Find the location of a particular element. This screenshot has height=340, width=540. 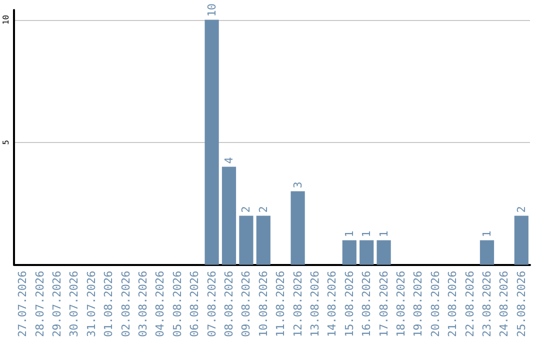

x-tick-label: 04.08.2026 is located at coordinates (160, 304).